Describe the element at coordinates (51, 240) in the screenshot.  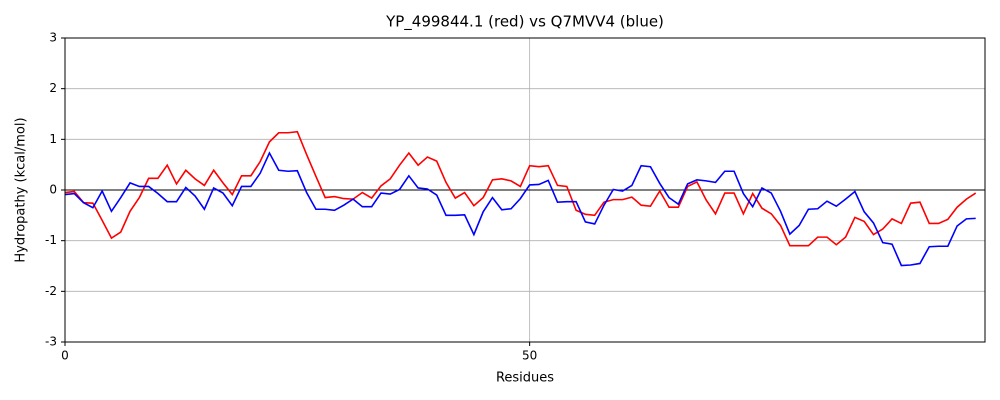
I see `y-tick-label: -1` at that location.